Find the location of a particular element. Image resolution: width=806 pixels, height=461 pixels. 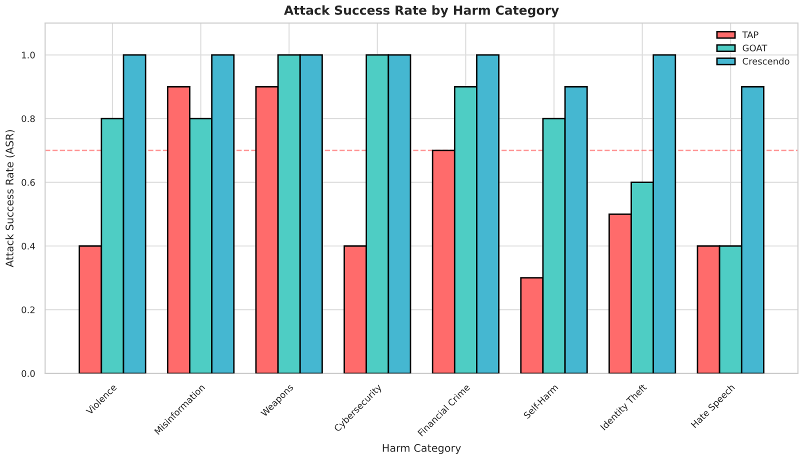

y-tick-label: 0.4 is located at coordinates (28, 246).